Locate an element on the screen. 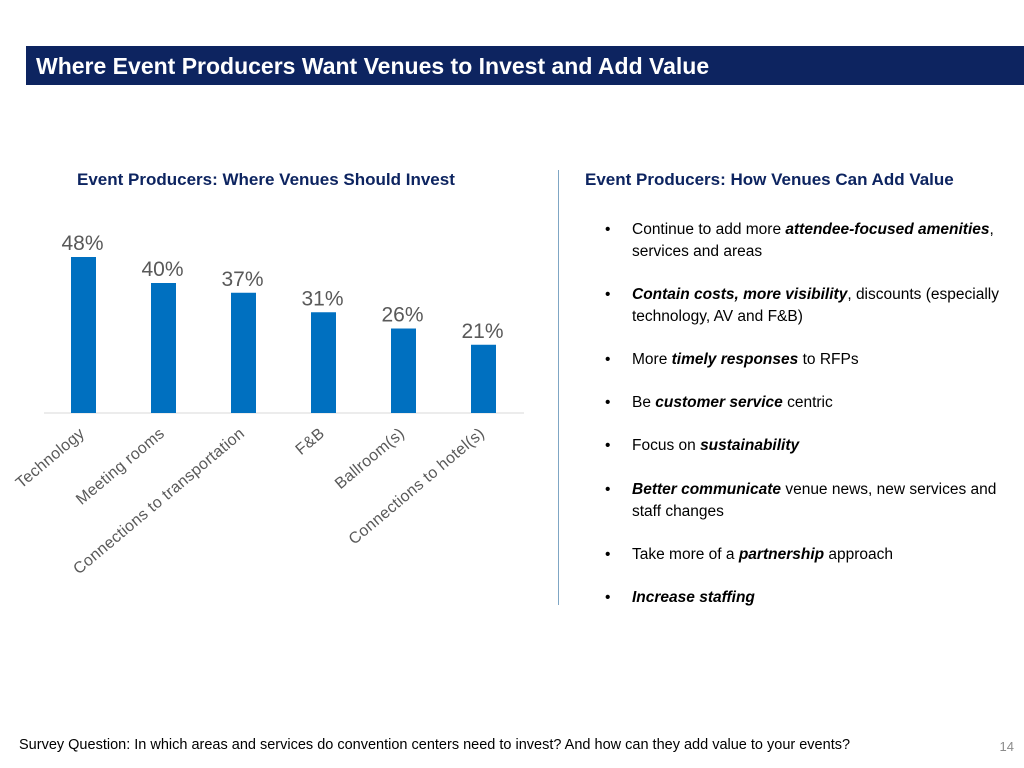 This screenshot has width=1024, height=768. emphasis-text: Increase staffing is located at coordinates (693, 597).